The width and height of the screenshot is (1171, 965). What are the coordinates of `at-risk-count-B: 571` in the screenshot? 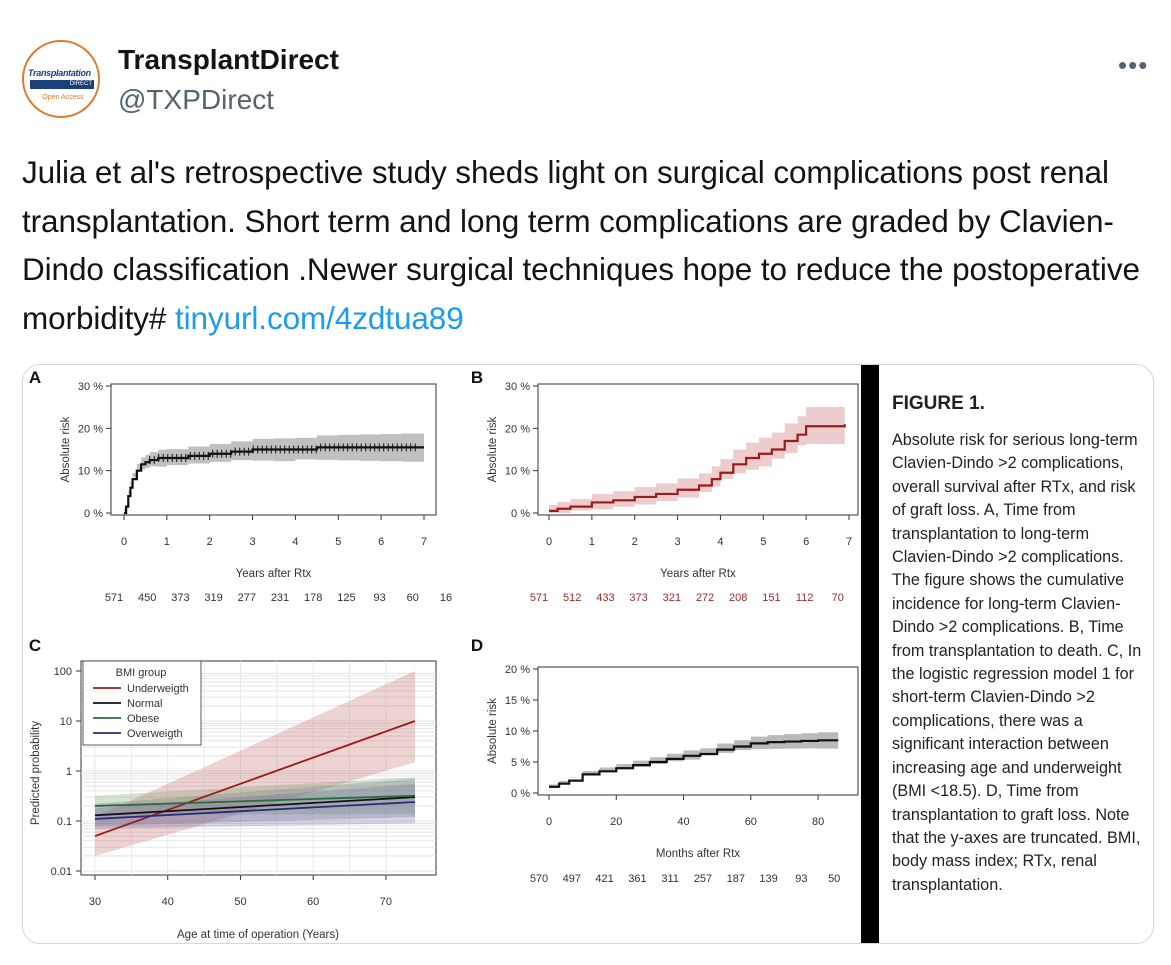 It's located at (539, 598).